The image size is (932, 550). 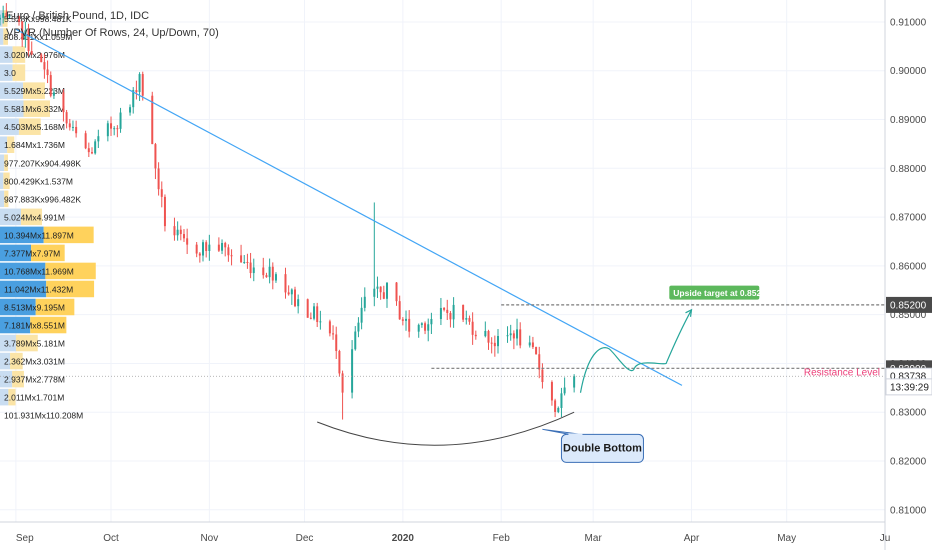 What do you see at coordinates (908, 120) in the screenshot?
I see `y-tick-label: 0.89000` at bounding box center [908, 120].